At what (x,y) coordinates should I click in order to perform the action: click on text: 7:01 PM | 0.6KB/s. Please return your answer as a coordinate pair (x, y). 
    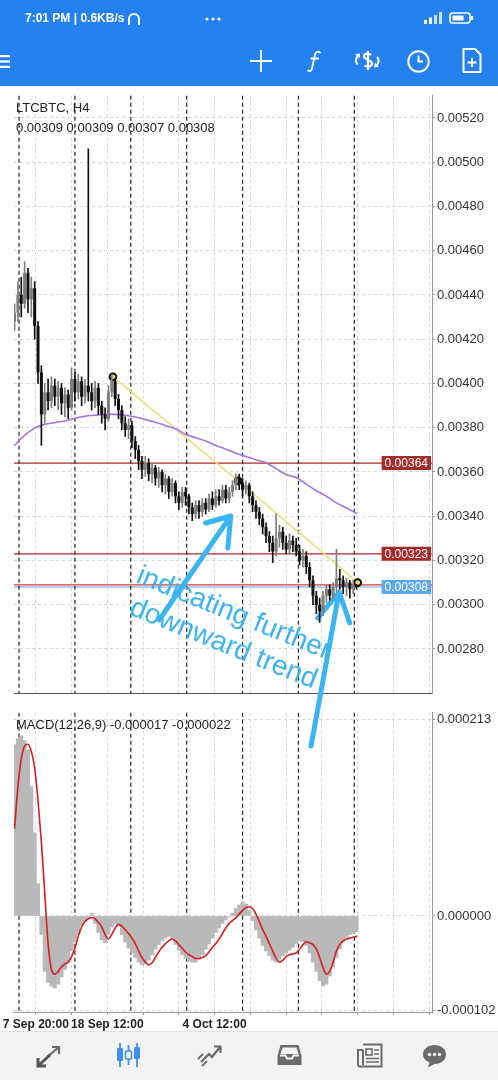
    Looking at the image, I should click on (75, 18).